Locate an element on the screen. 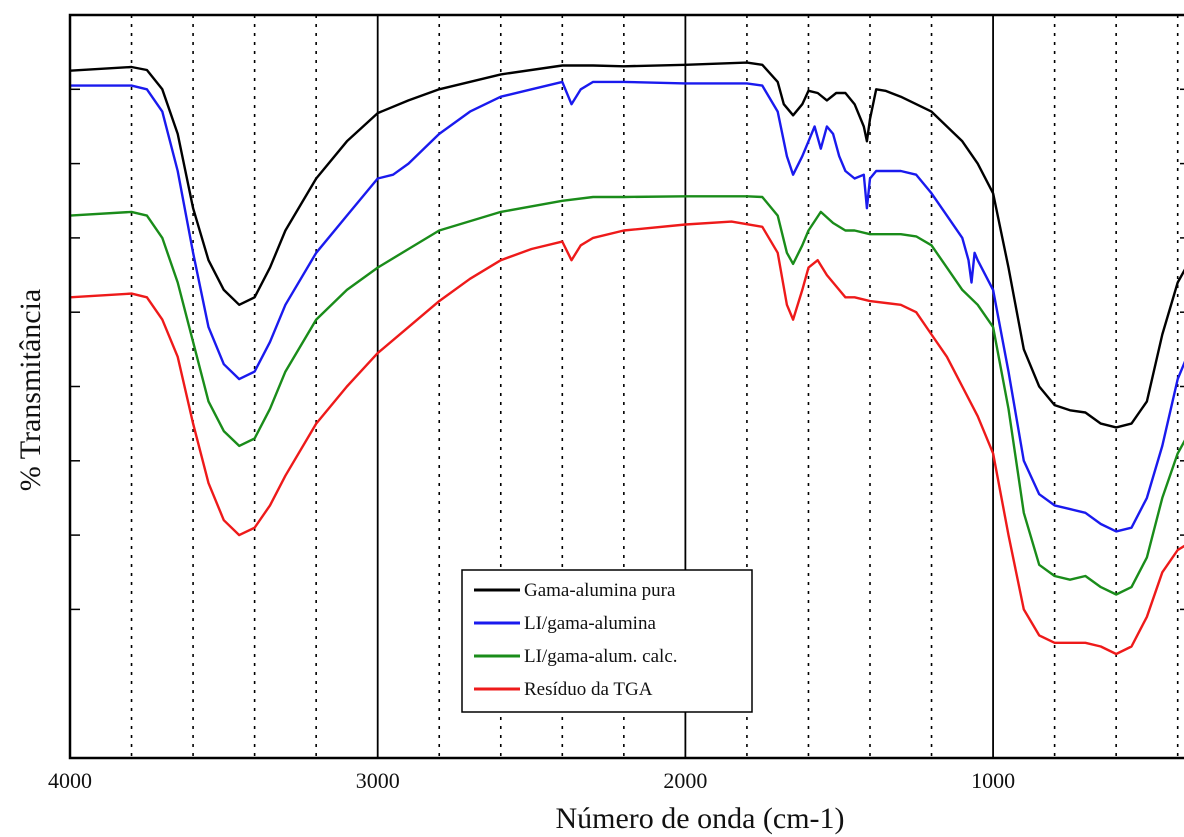  x-tick-label: 2000 is located at coordinates (685, 780).